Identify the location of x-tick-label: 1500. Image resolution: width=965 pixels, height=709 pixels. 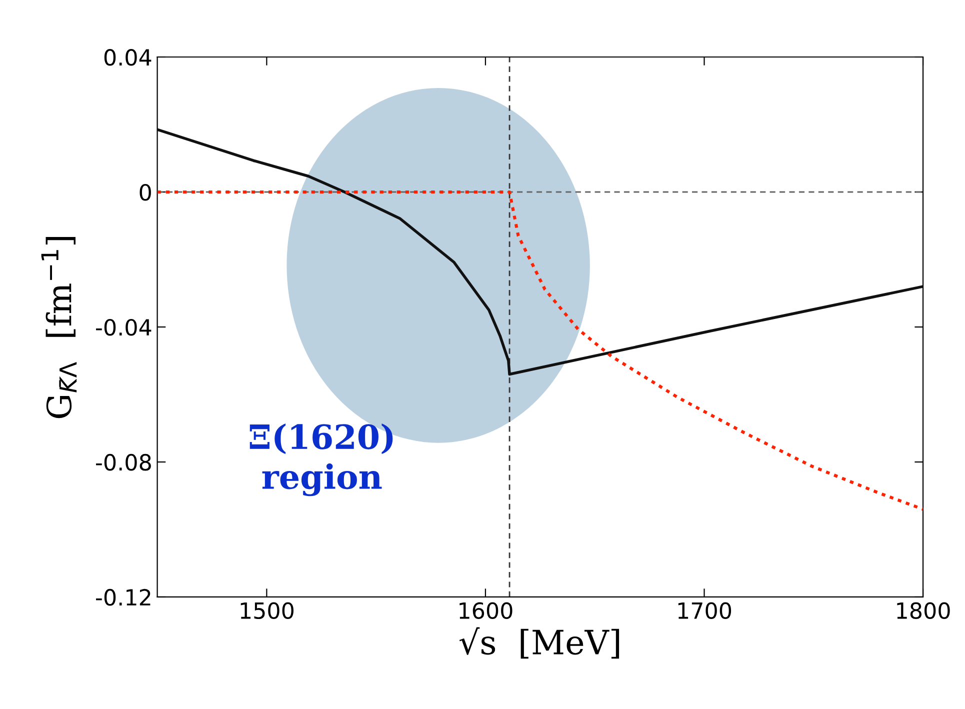
(267, 611).